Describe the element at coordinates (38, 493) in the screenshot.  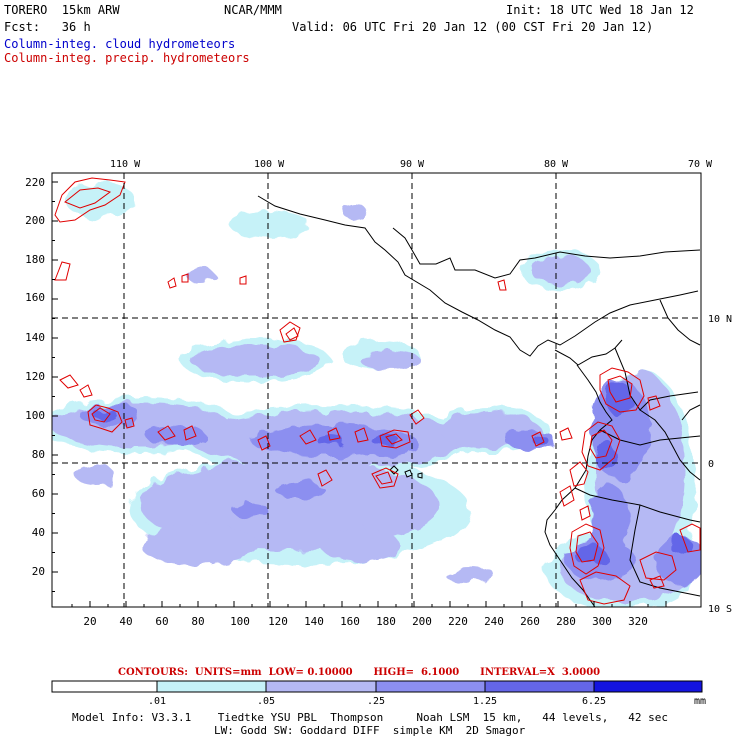
I see `y-tick-label: 60` at that location.